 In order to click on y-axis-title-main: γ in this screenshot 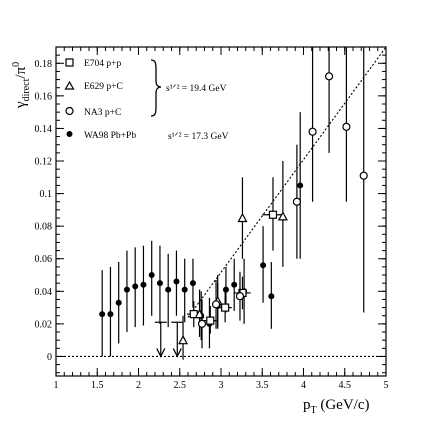, I will do `click(21, 105)`.